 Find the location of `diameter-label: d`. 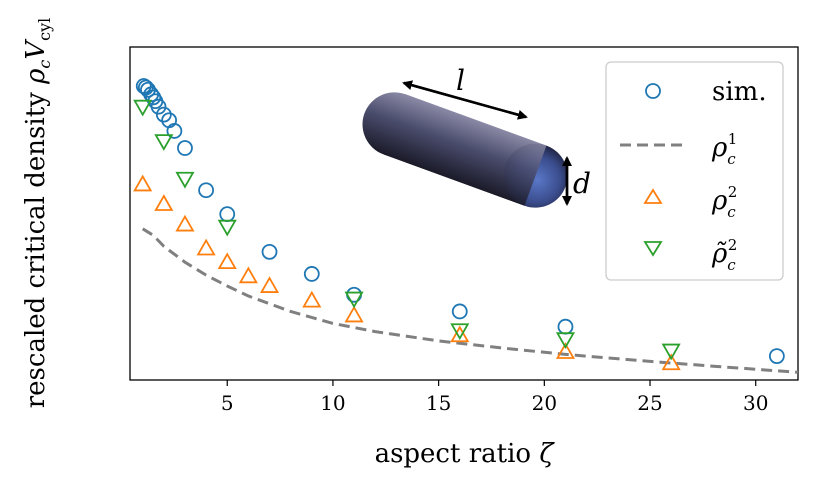

diameter-label: d is located at coordinates (582, 183).